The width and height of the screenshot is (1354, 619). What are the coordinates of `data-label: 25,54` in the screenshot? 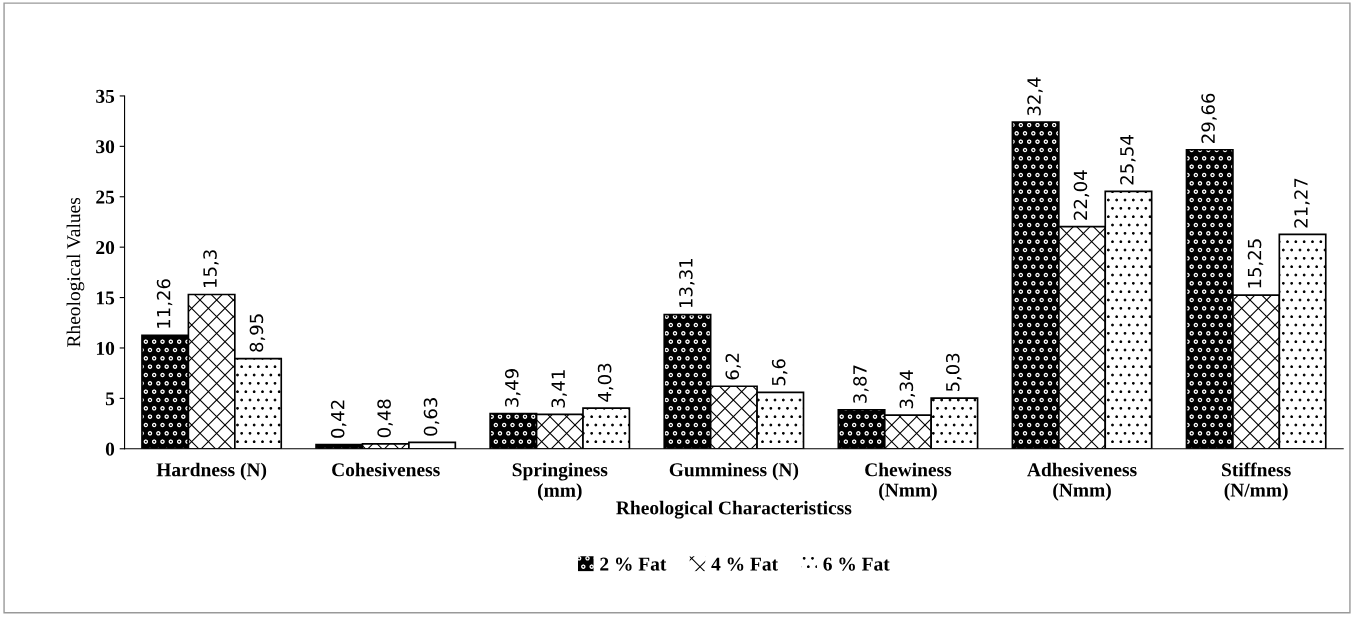 It's located at (1128, 160).